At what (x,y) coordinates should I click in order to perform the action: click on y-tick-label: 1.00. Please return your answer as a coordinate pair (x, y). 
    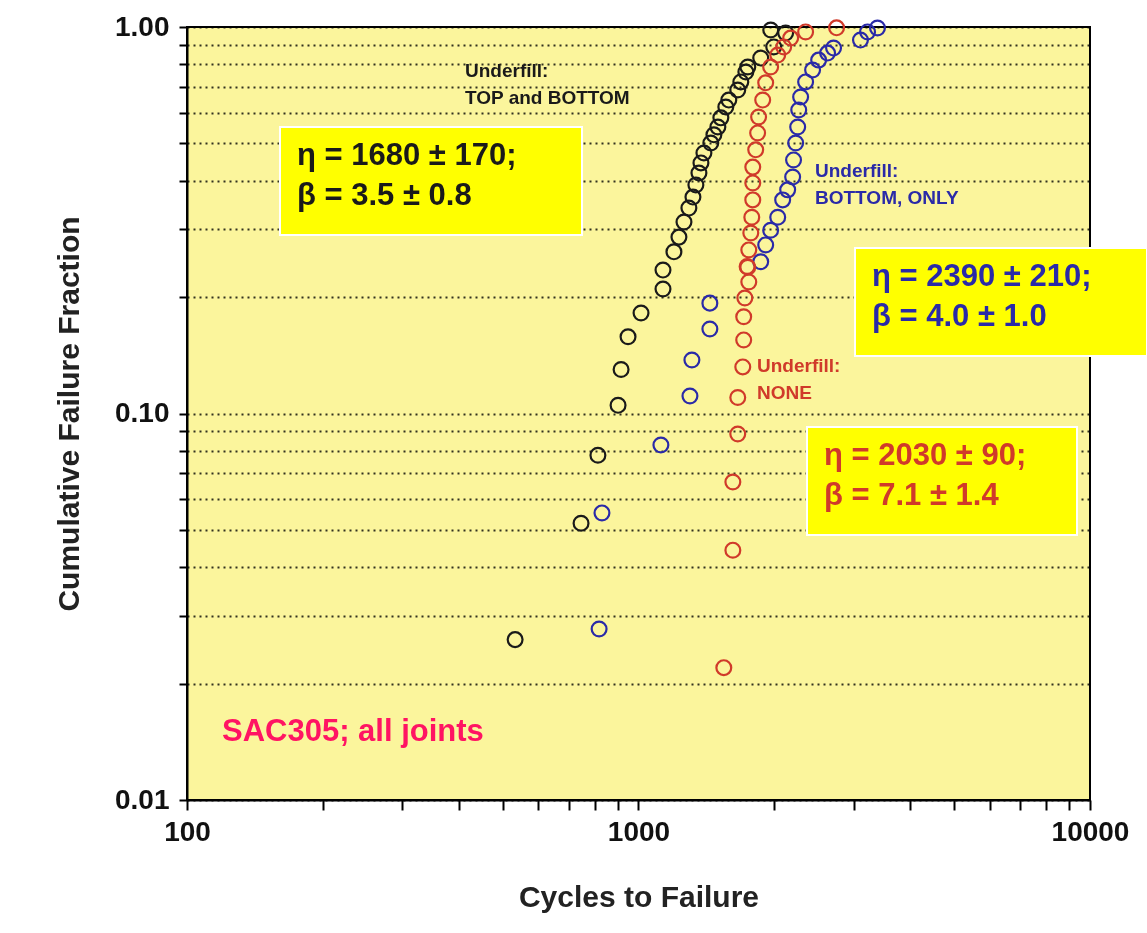
    Looking at the image, I should click on (142, 26).